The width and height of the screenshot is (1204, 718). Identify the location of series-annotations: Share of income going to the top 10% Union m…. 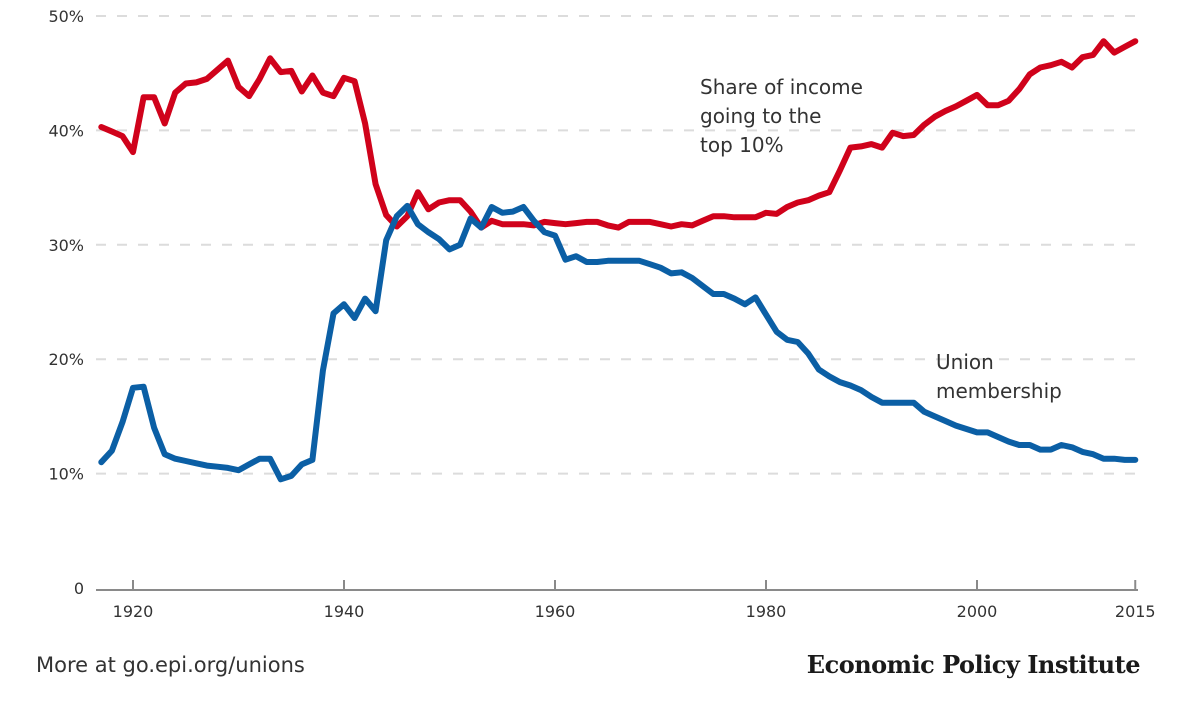
(881, 239).